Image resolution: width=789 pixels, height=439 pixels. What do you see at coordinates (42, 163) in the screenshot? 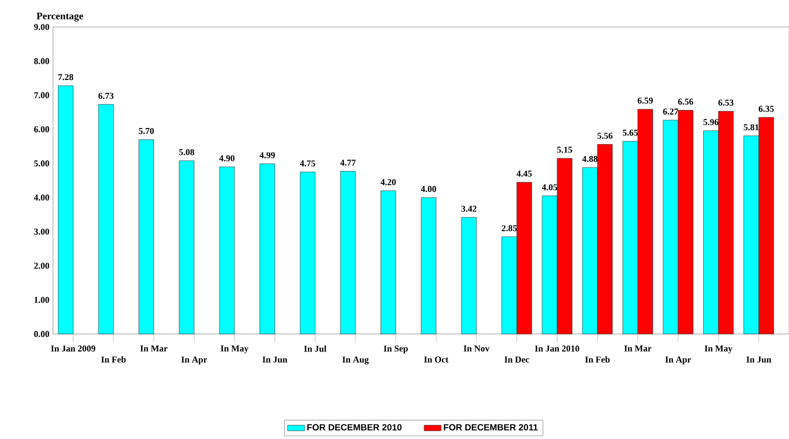
I see `y-tick-label: 5.00` at bounding box center [42, 163].